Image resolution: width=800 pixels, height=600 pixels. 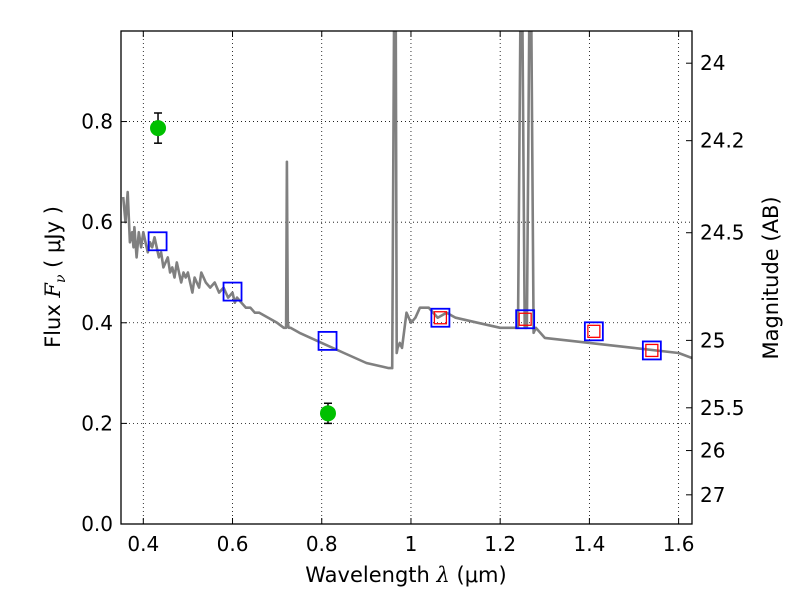 What do you see at coordinates (722, 141) in the screenshot?
I see `y2-tick-label: 24.2` at bounding box center [722, 141].